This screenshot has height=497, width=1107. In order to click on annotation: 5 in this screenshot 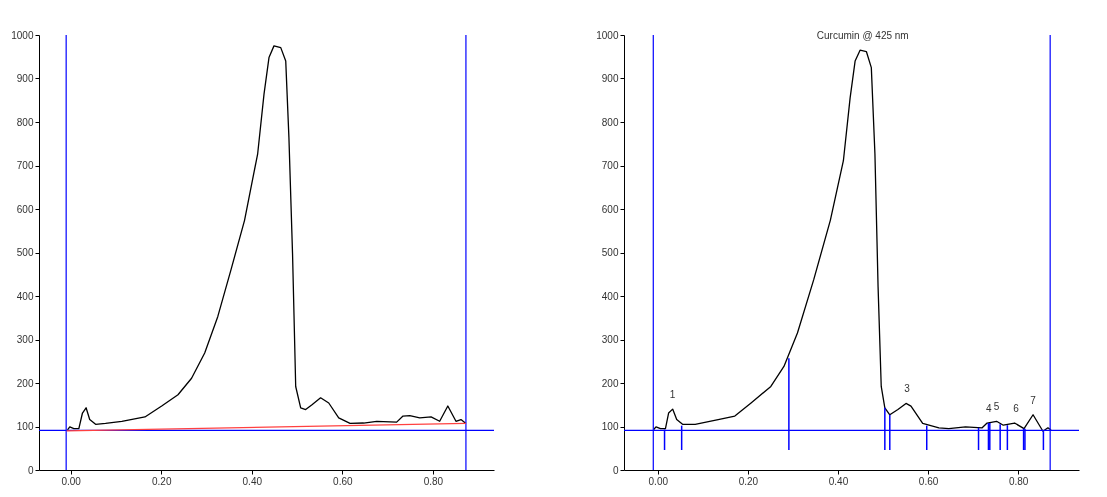, I will do `click(996, 407)`.